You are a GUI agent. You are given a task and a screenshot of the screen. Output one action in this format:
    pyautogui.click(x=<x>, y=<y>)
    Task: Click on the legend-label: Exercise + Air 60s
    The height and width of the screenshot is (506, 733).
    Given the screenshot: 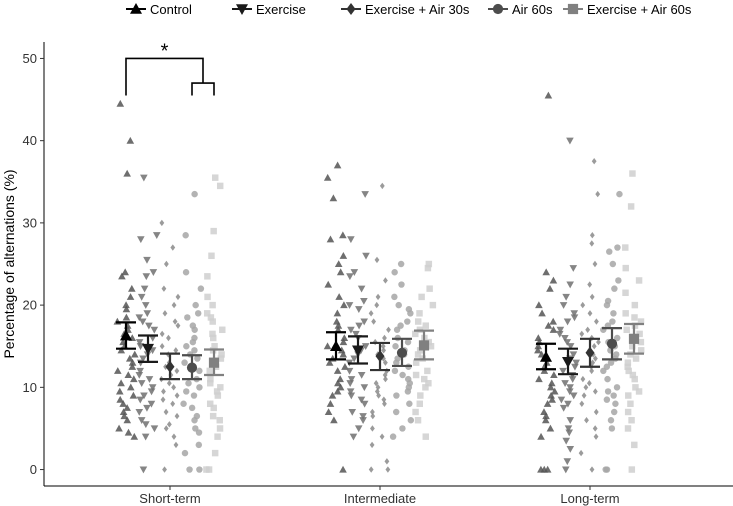 What is the action you would take?
    pyautogui.click(x=639, y=9)
    